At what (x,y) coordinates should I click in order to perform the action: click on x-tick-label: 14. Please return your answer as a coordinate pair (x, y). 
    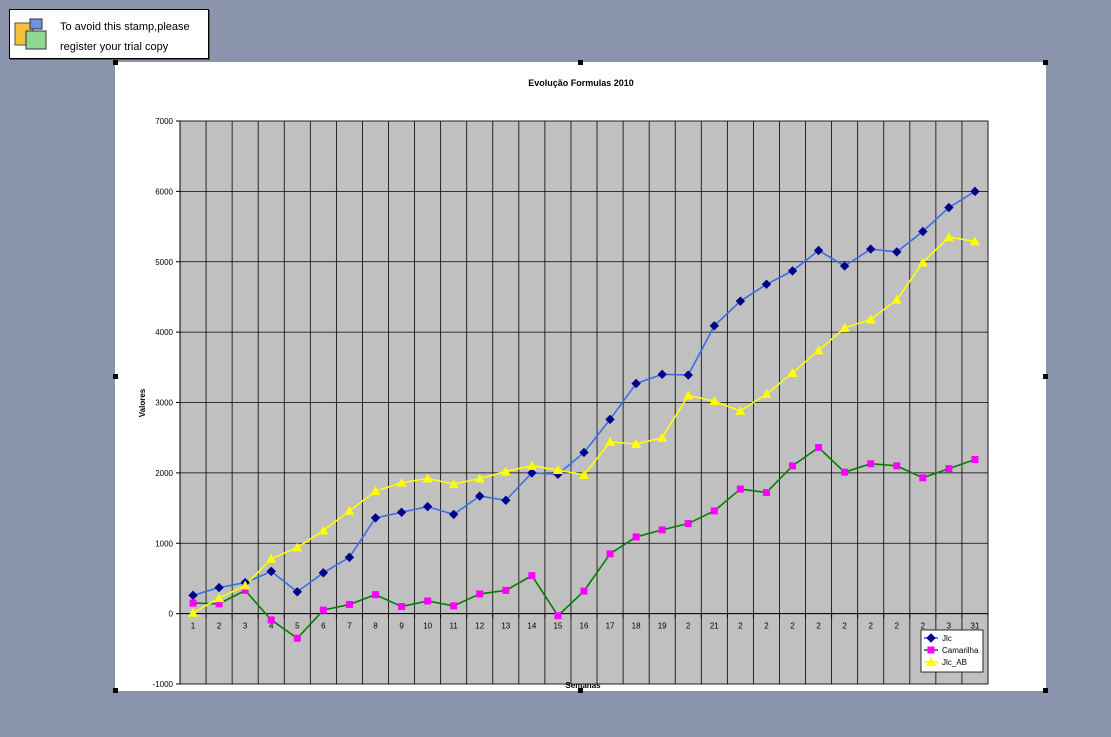
    Looking at the image, I should click on (531, 626).